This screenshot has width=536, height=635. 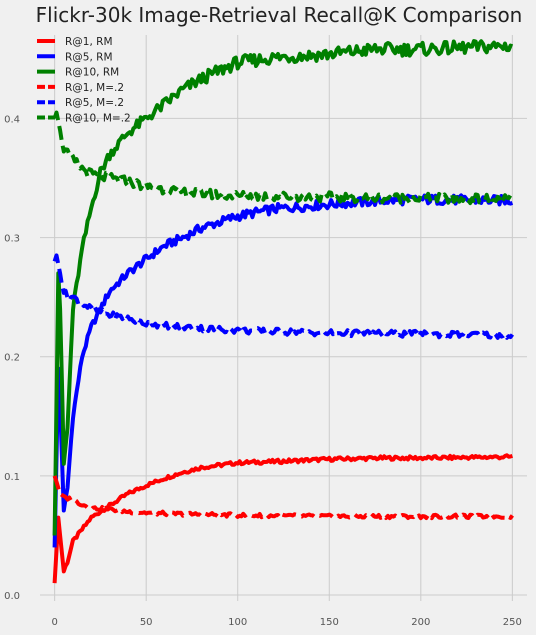 What do you see at coordinates (12, 477) in the screenshot?
I see `y-tick-label-1: 0.1` at bounding box center [12, 477].